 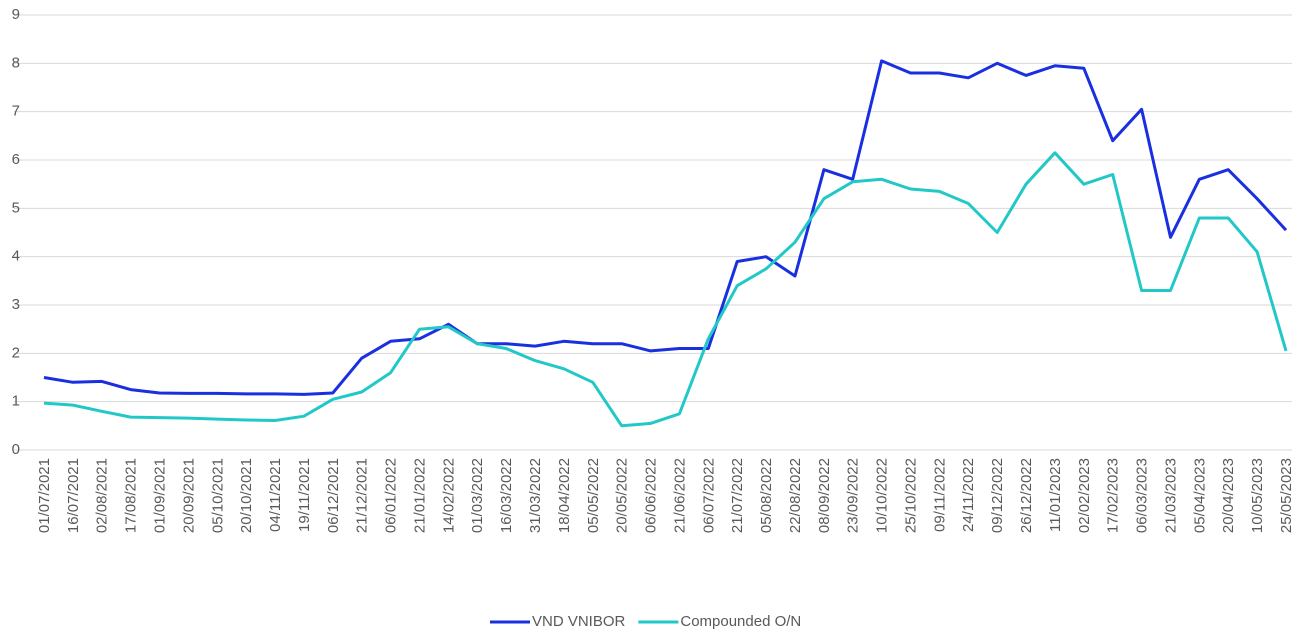 What do you see at coordinates (766, 495) in the screenshot?
I see `x-tick-label: 05/08/2022` at bounding box center [766, 495].